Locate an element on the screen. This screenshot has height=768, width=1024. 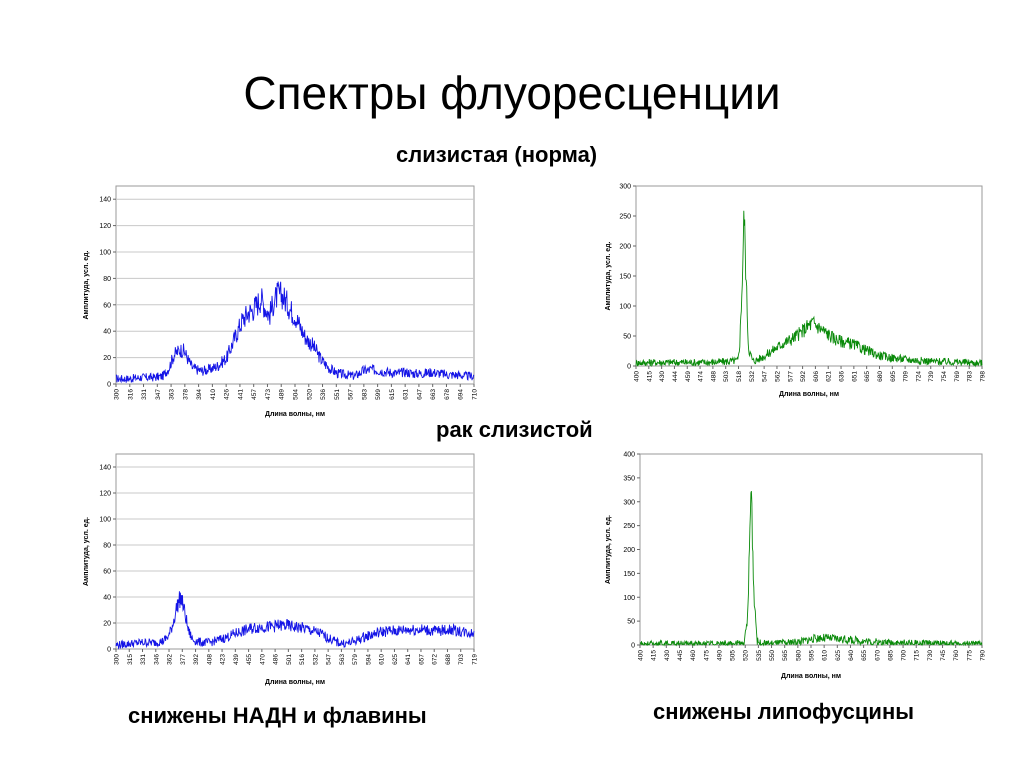
x-tick-label: 410 is located at coordinates (213, 394).